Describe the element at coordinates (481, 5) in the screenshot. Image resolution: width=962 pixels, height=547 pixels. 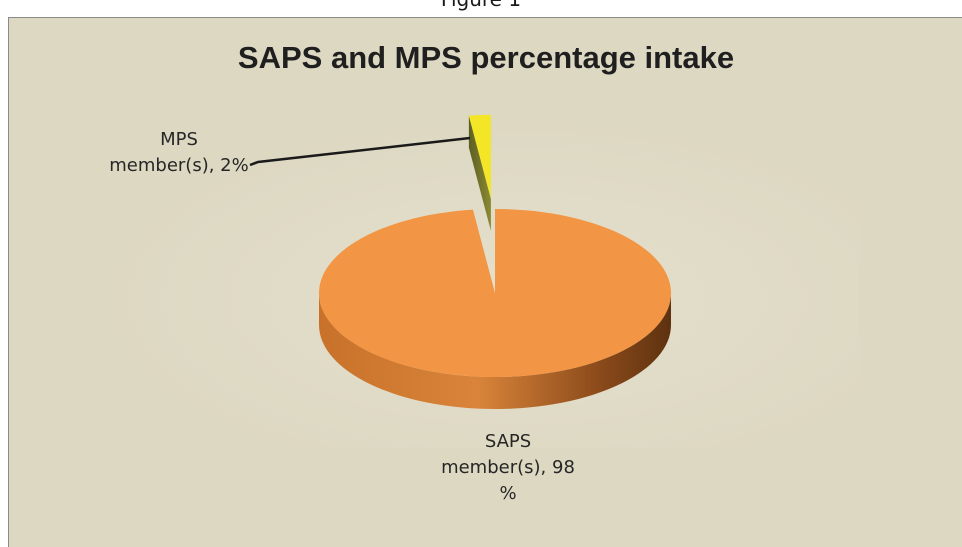
I see `figure-caption: Figure 1` at that location.